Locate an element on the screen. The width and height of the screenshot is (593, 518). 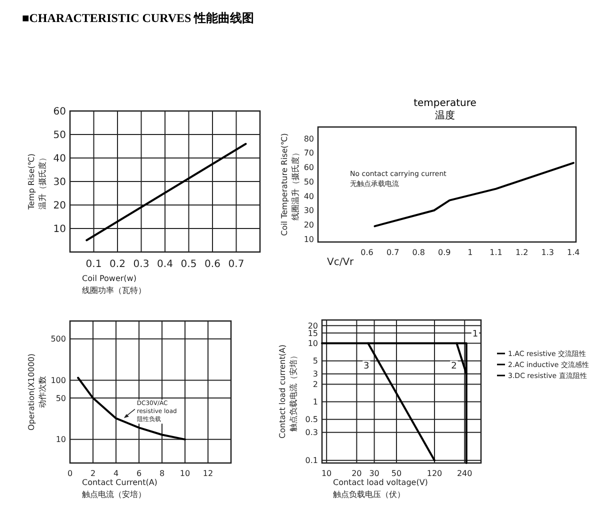
x-tick-label: 1.2 is located at coordinates (521, 252).